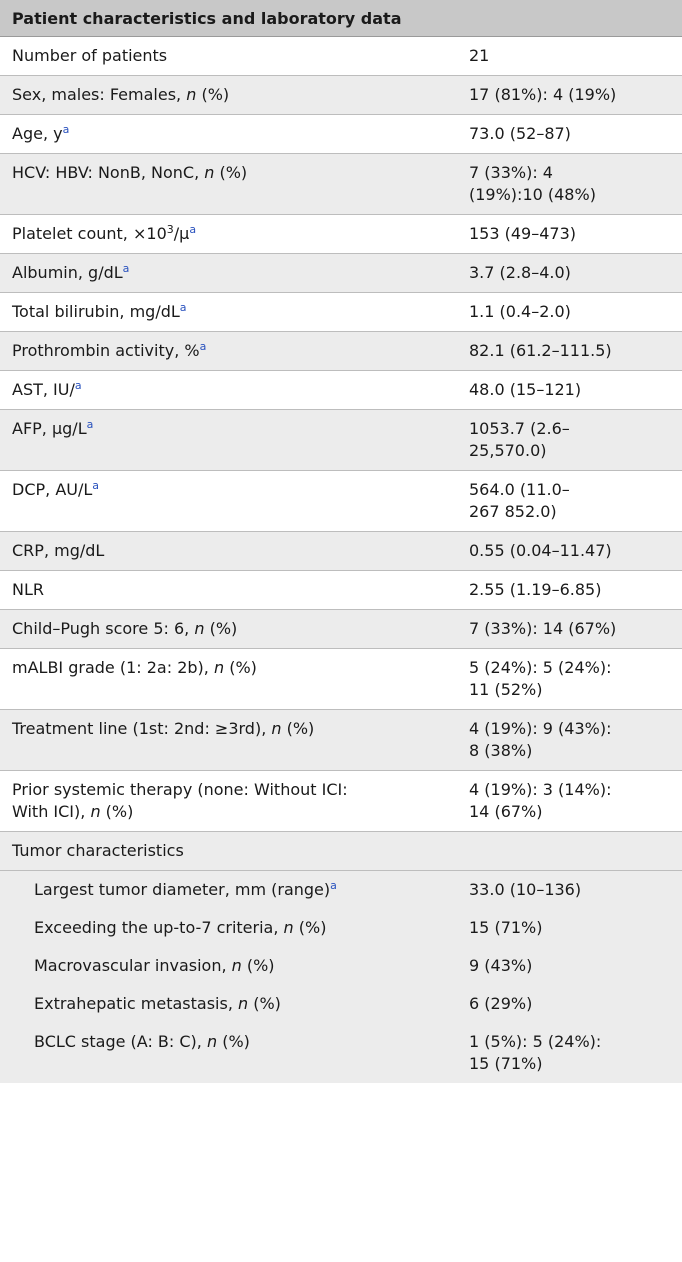  What do you see at coordinates (227, 679) in the screenshot?
I see `row-label: mALBI grade (1: 2a: 2b), n (%)` at bounding box center [227, 679].